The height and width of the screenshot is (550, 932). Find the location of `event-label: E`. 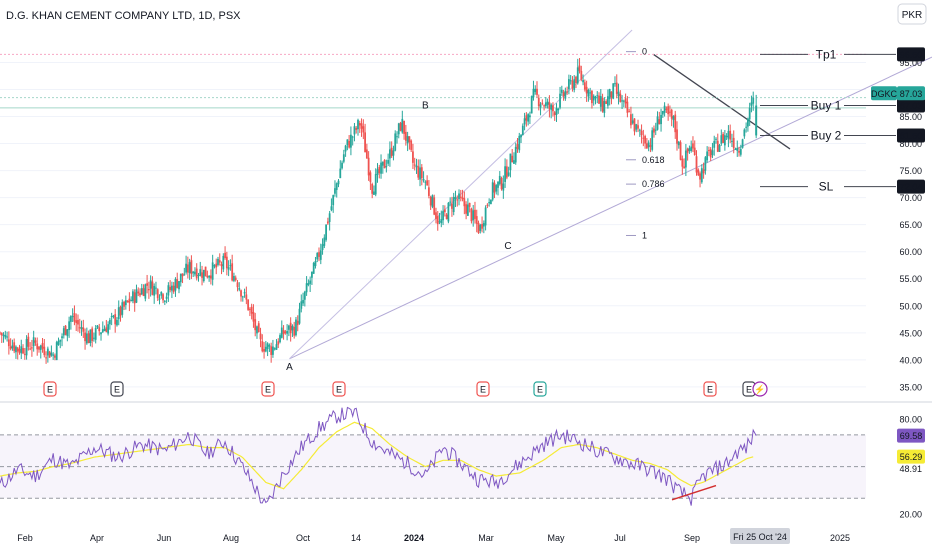

event-label: E is located at coordinates (117, 390).